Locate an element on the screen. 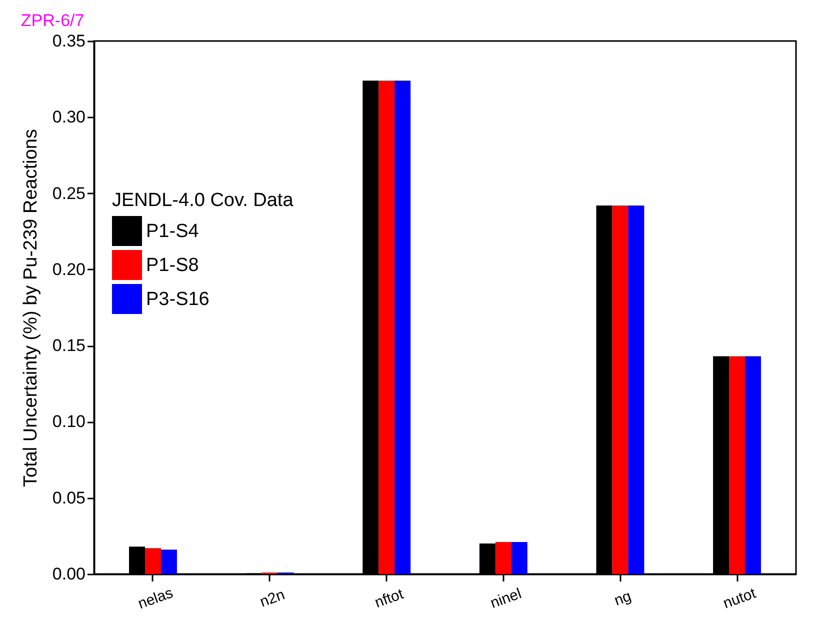  legend-label: P3-S16 is located at coordinates (178, 299).